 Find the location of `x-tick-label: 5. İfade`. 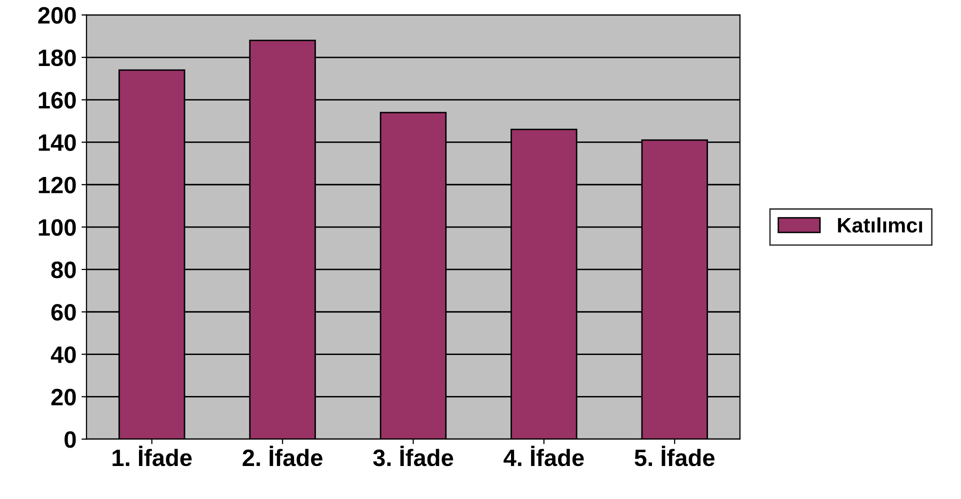

x-tick-label: 5. İfade is located at coordinates (674, 456).